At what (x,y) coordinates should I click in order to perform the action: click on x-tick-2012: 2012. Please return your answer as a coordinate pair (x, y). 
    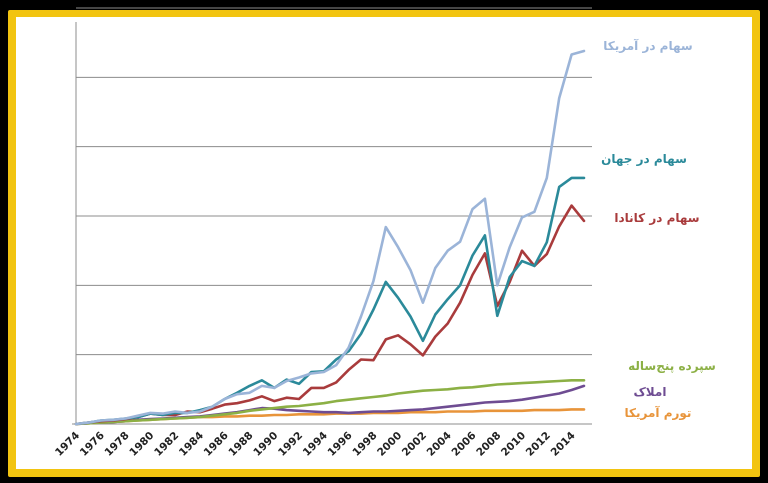
    Looking at the image, I should click on (538, 444).